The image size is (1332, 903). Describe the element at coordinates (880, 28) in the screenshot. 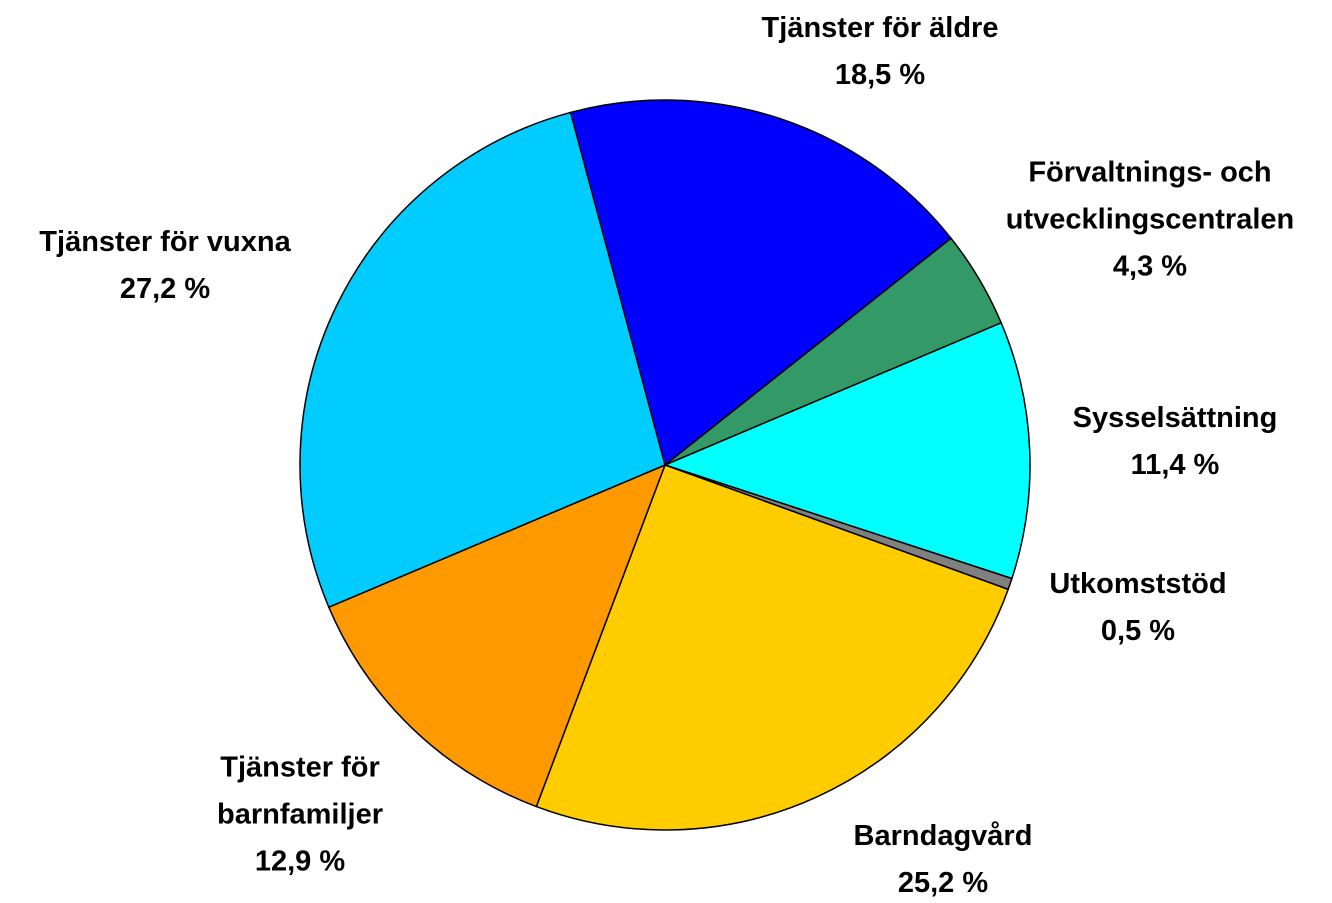

I see `category-name: Tjänster för äldre` at that location.